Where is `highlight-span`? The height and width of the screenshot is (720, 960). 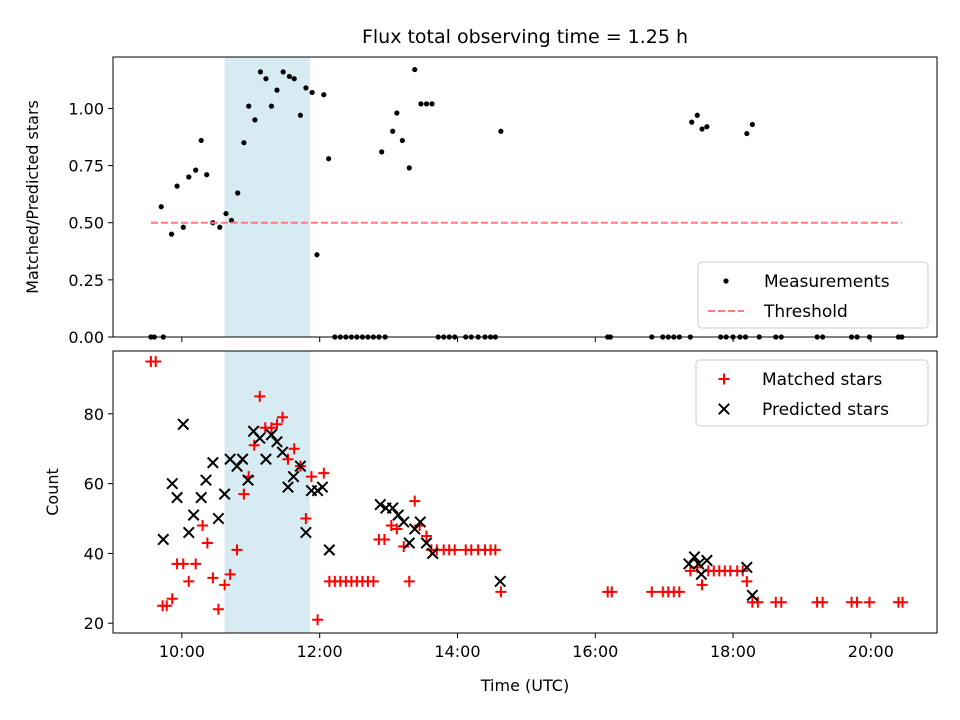 highlight-span is located at coordinates (267, 492).